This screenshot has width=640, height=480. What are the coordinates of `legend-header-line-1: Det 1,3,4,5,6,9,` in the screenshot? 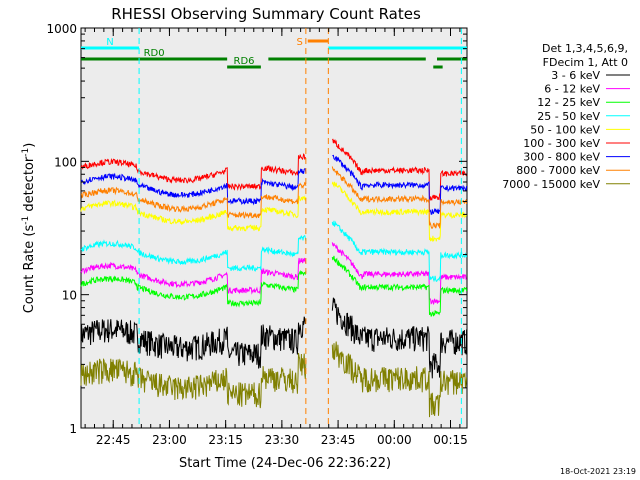 It's located at (585, 48).